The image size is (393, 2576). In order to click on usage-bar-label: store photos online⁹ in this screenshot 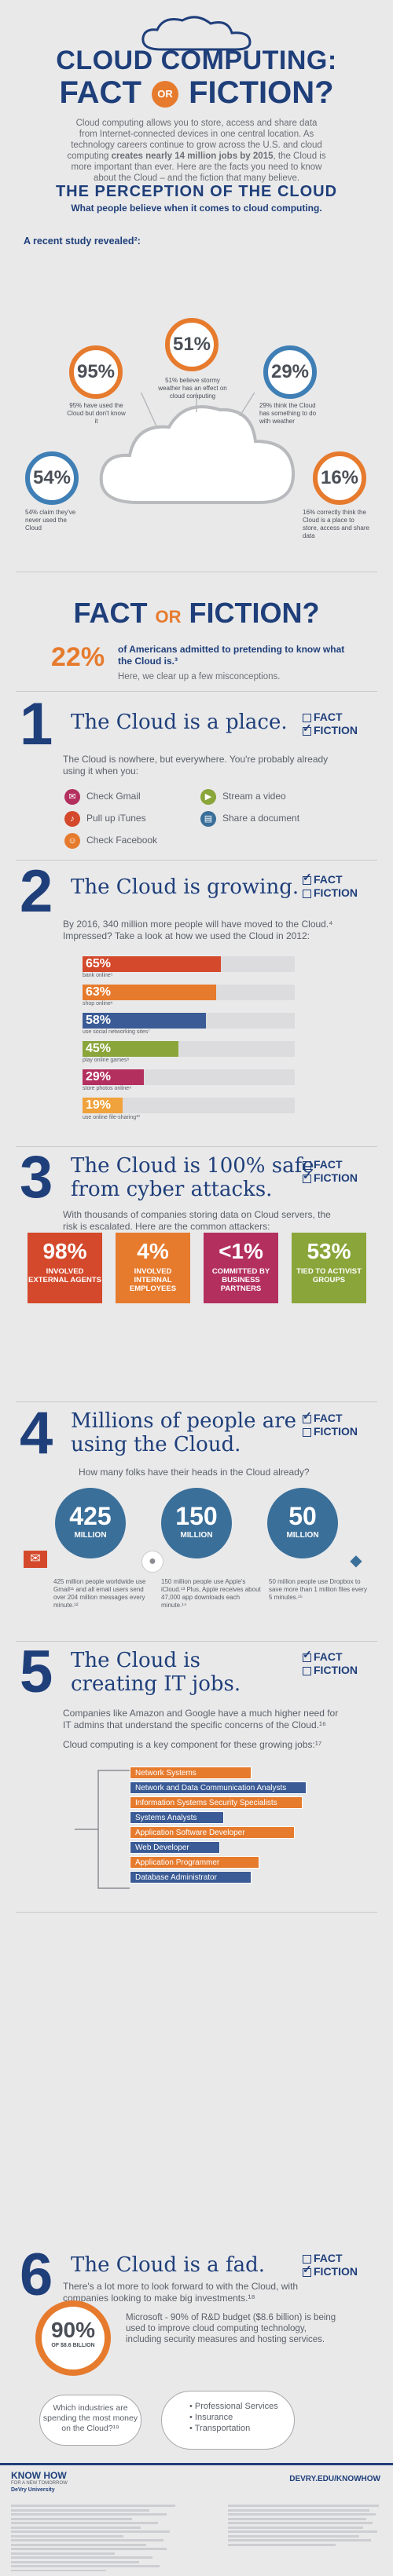, I will do `click(107, 1088)`.